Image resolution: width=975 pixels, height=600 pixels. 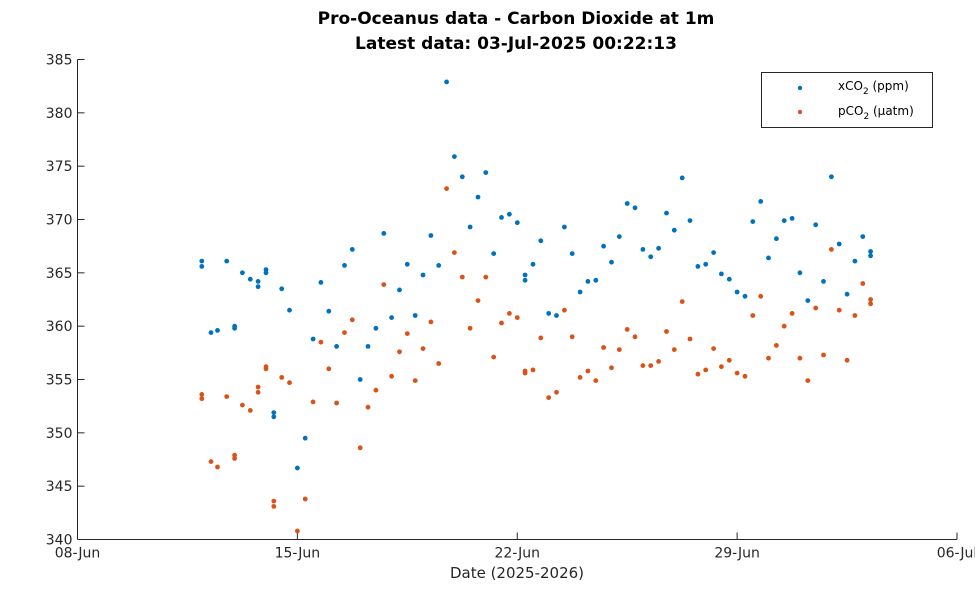 What do you see at coordinates (59, 327) in the screenshot?
I see `y-tick-label: 360` at bounding box center [59, 327].